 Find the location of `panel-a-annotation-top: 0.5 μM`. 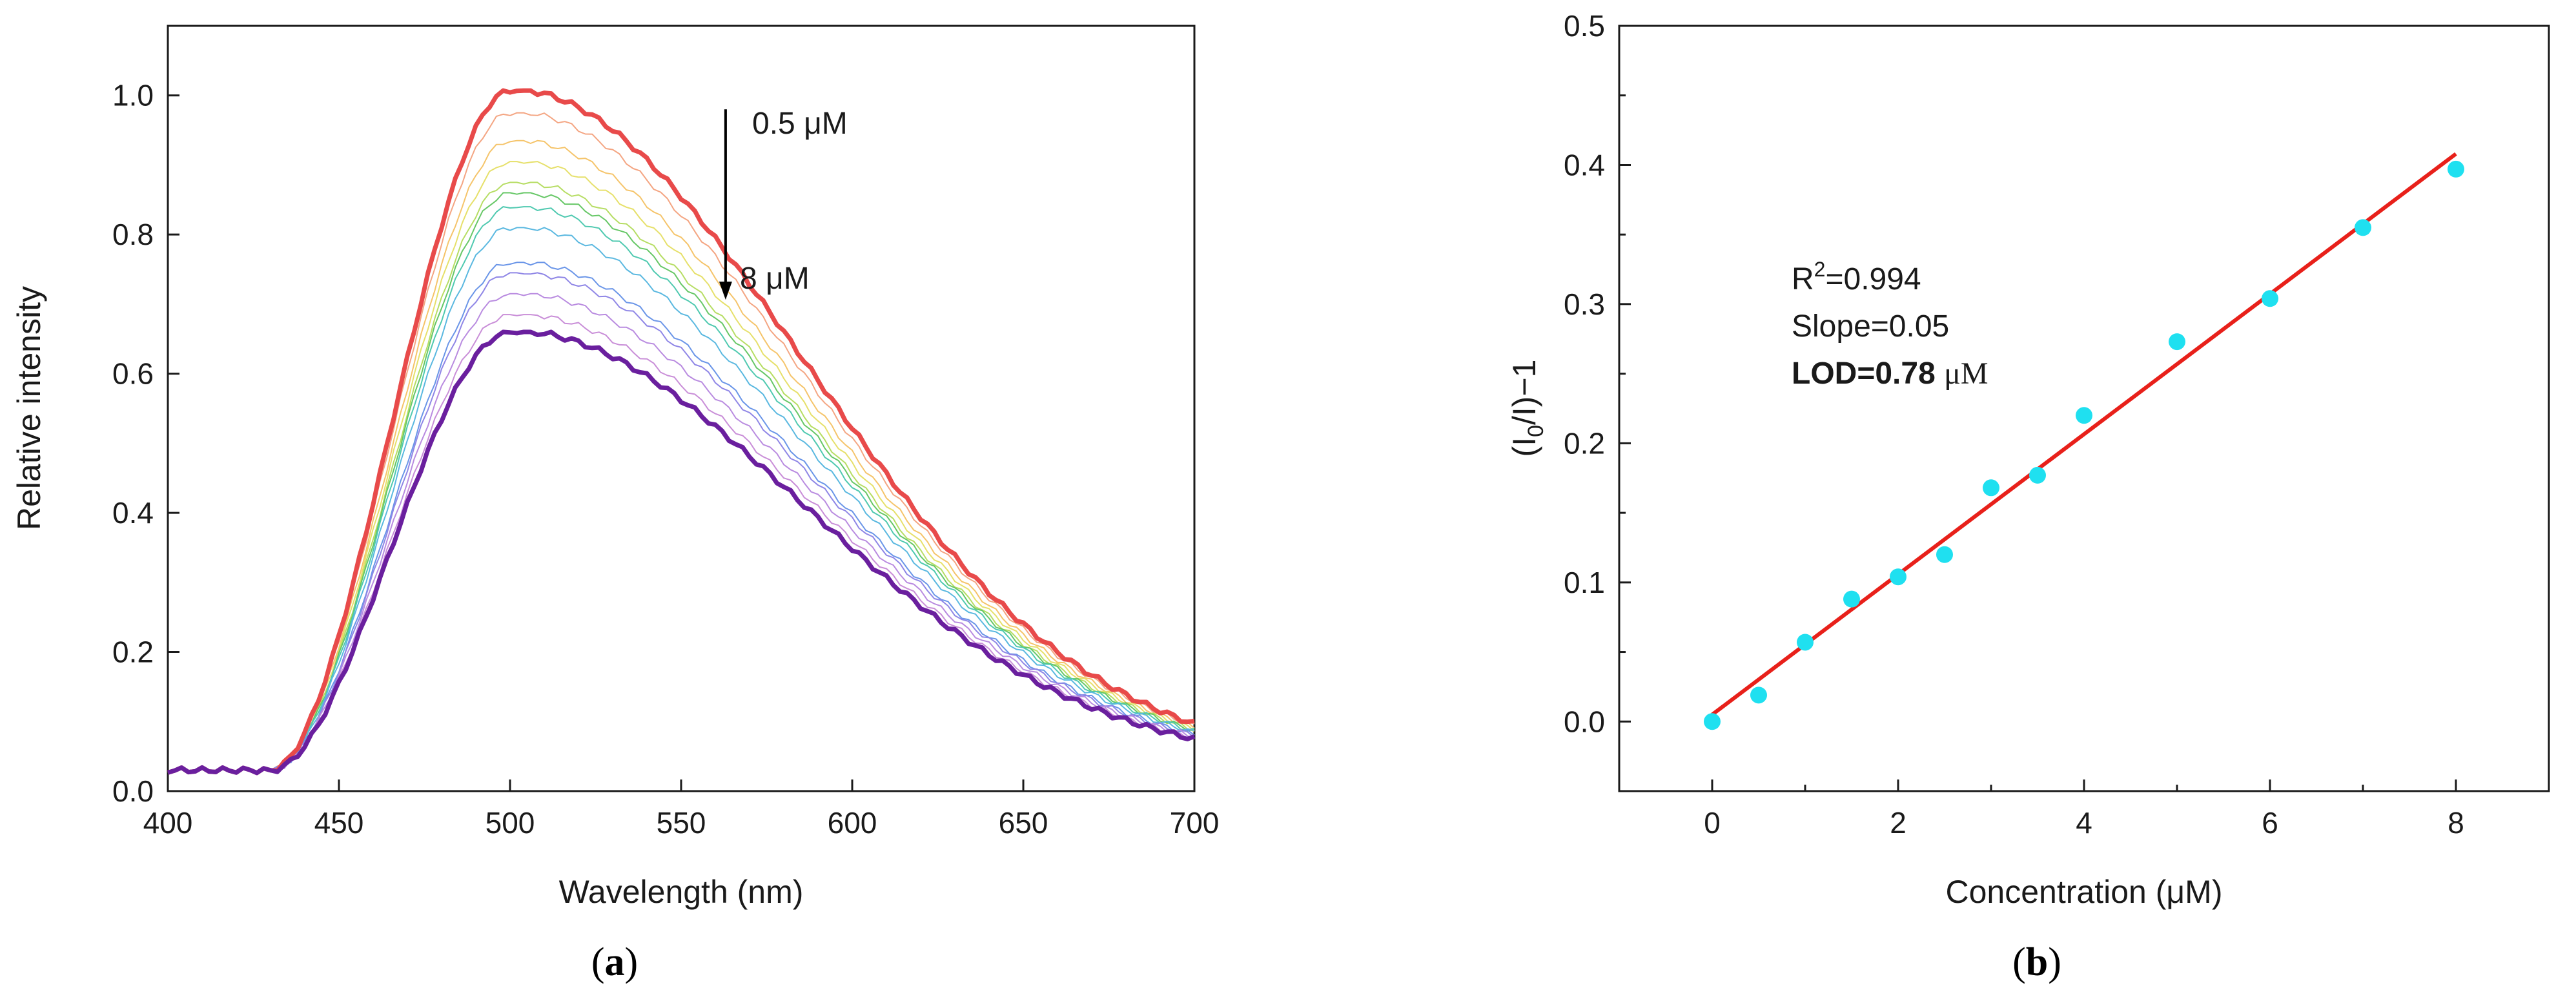

panel-a-annotation-top: 0.5 μM is located at coordinates (800, 124).